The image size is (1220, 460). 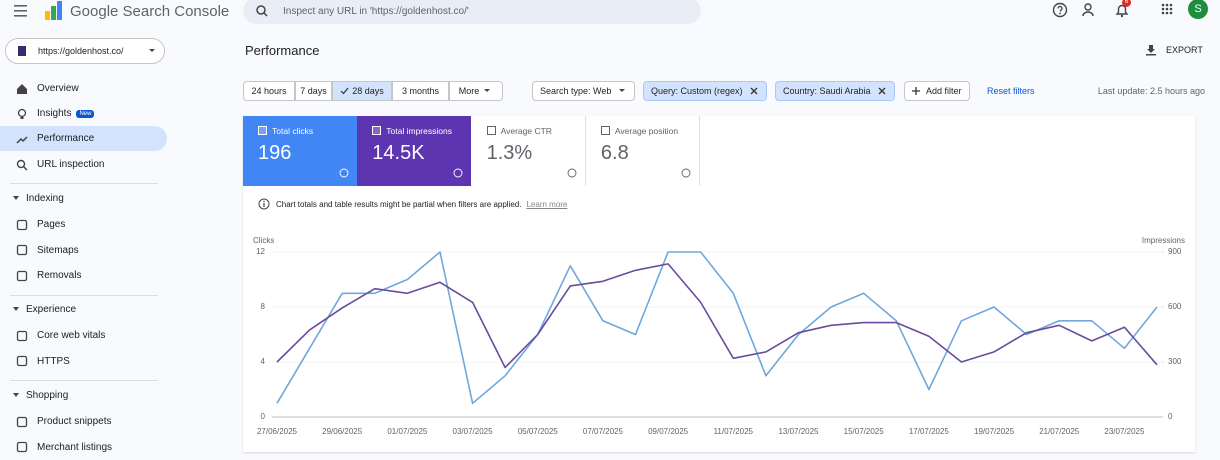 I want to click on info-icon, so click(x=264, y=204).